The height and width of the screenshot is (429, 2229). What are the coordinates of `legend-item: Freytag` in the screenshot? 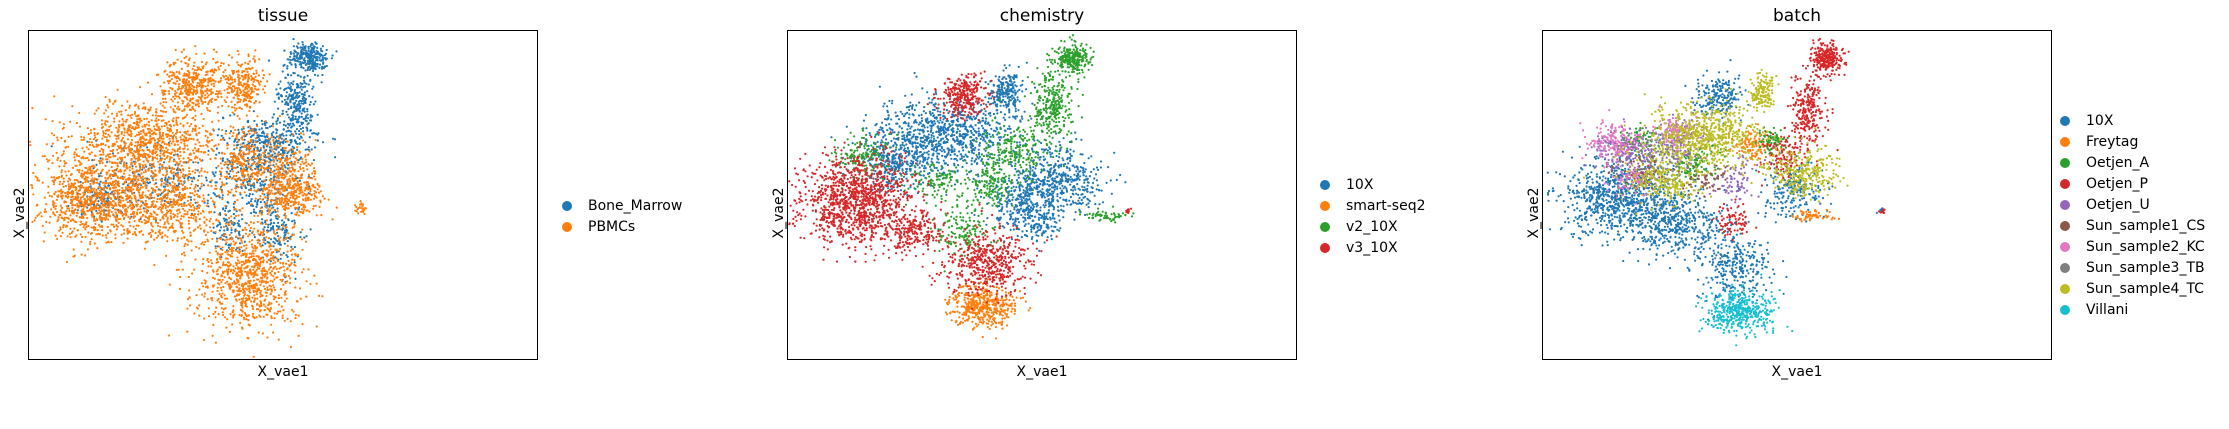 It's located at (2132, 141).